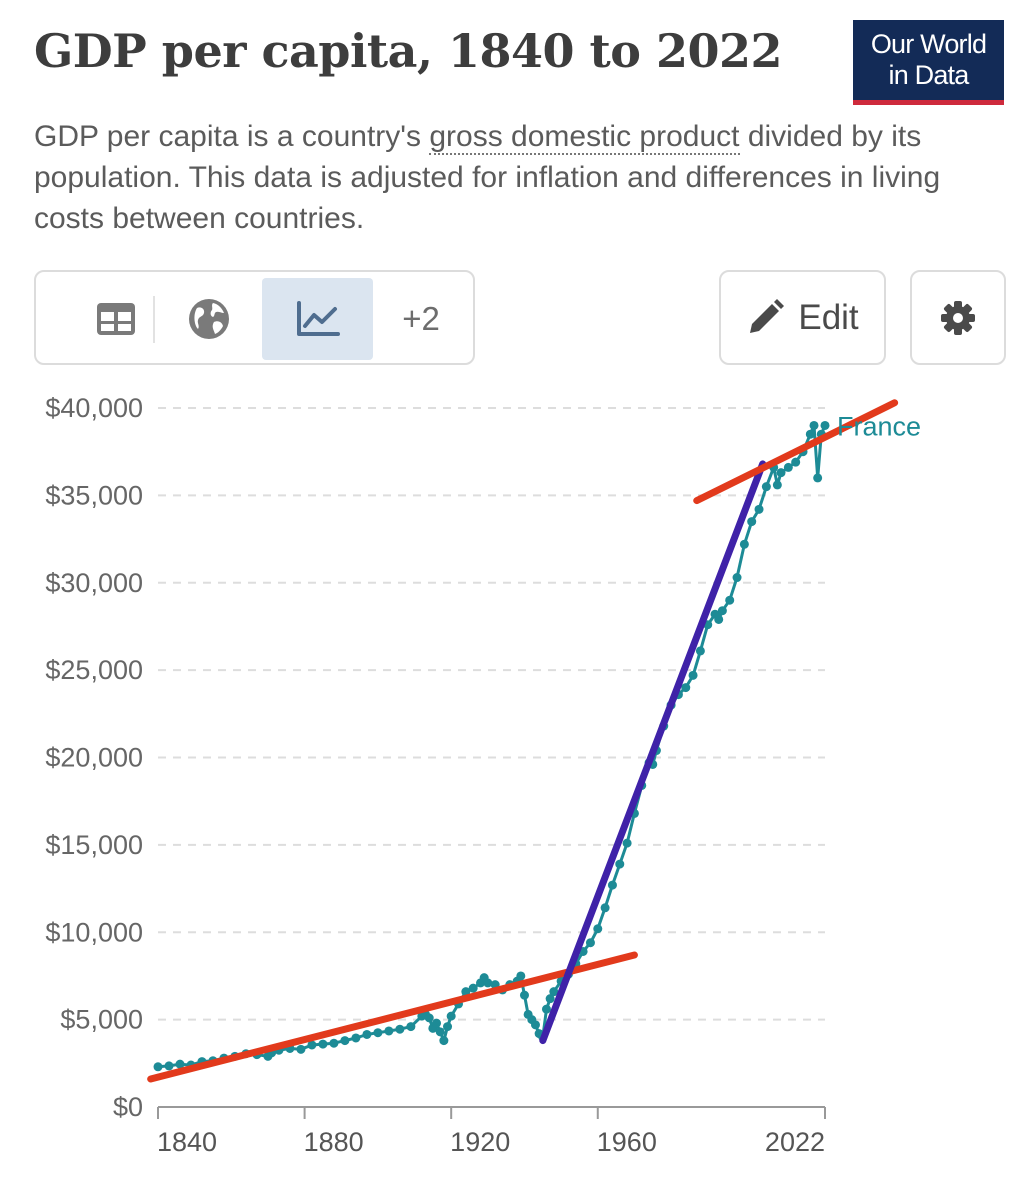 This screenshot has height=1185, width=1022. I want to click on x-tick-label: 1840, so click(187, 1142).